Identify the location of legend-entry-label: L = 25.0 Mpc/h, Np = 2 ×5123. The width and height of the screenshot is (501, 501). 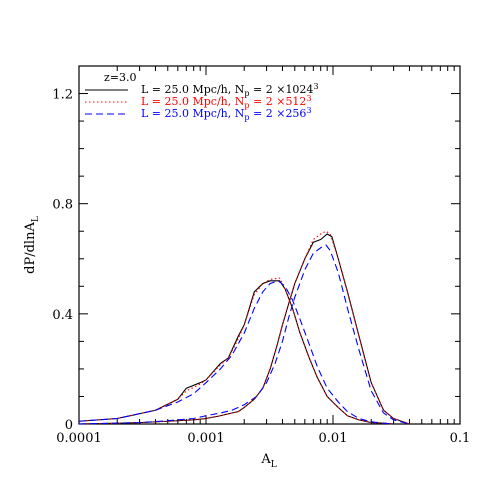
(226, 102).